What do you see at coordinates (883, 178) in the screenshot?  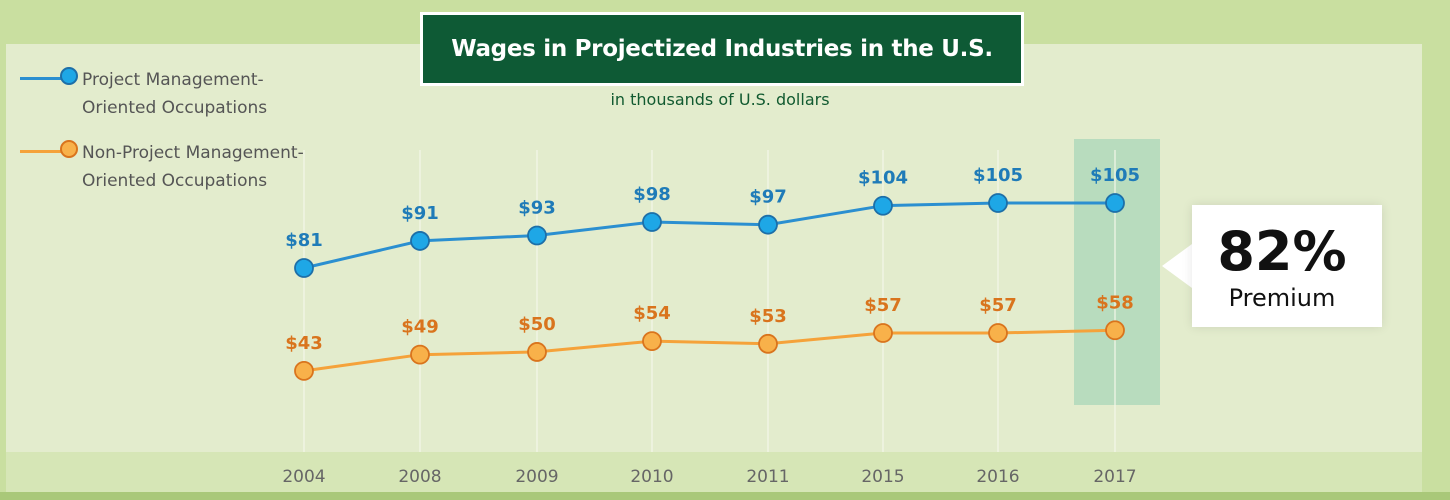 I see `data-label-pm-2015: $104` at bounding box center [883, 178].